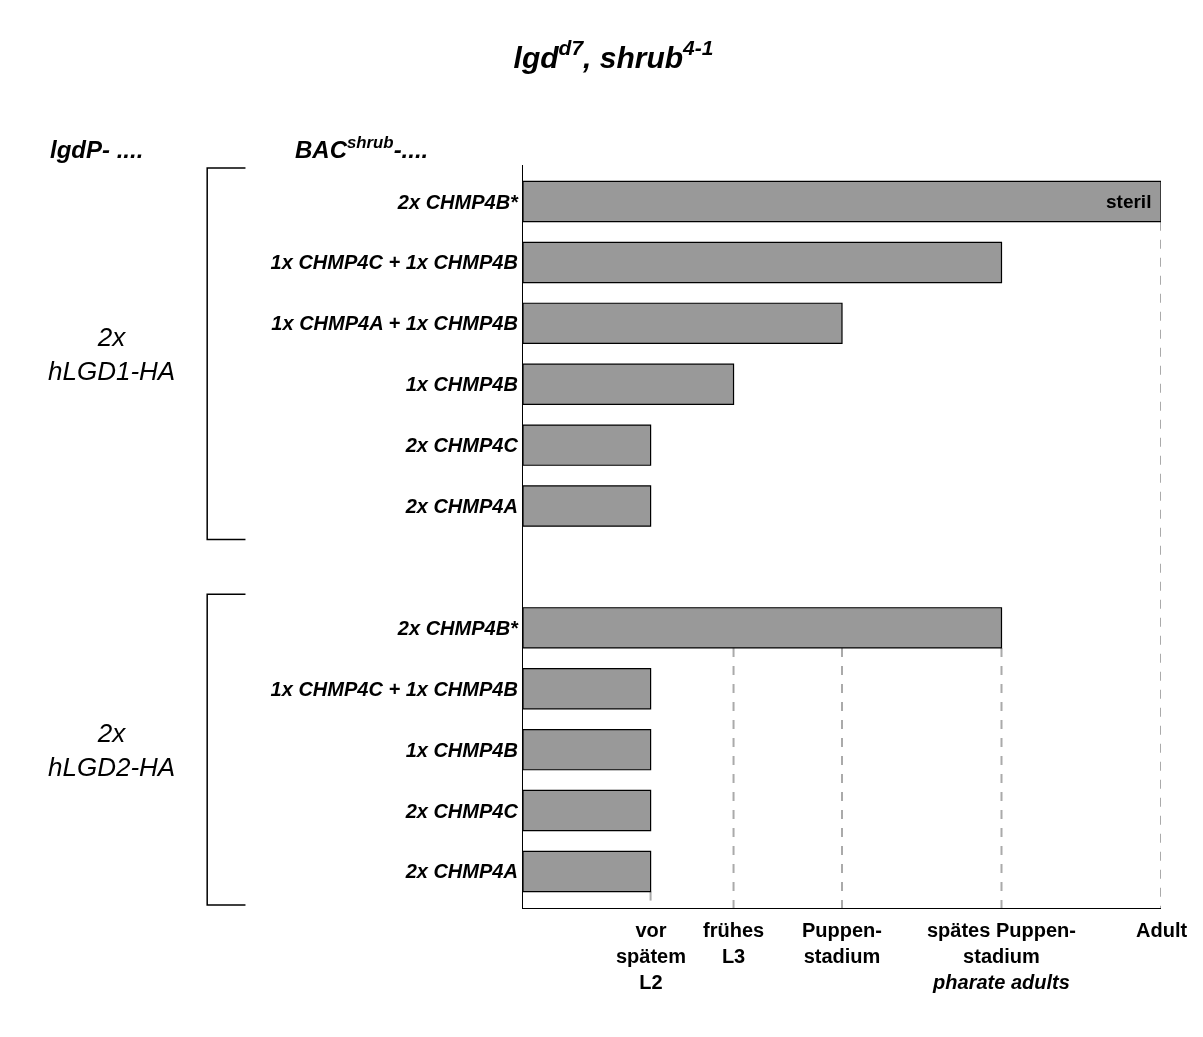 Image resolution: width=1203 pixels, height=1037 pixels. I want to click on chart-title: lgd$^{d7}$, shrub$^{4-1}$, so click(613, 55).